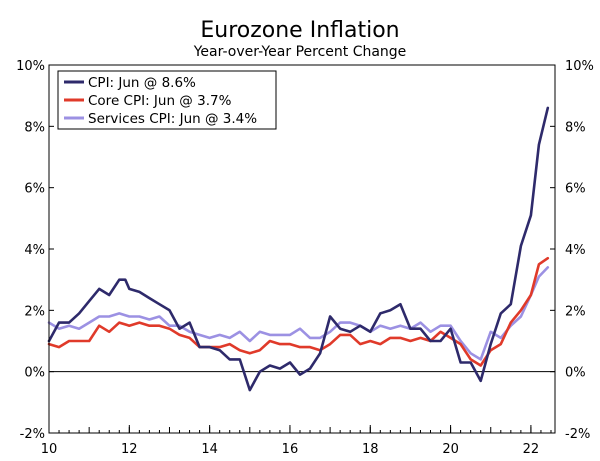 Image resolution: width=600 pixels, height=461 pixels. I want to click on x-tick-label: 10, so click(49, 449).